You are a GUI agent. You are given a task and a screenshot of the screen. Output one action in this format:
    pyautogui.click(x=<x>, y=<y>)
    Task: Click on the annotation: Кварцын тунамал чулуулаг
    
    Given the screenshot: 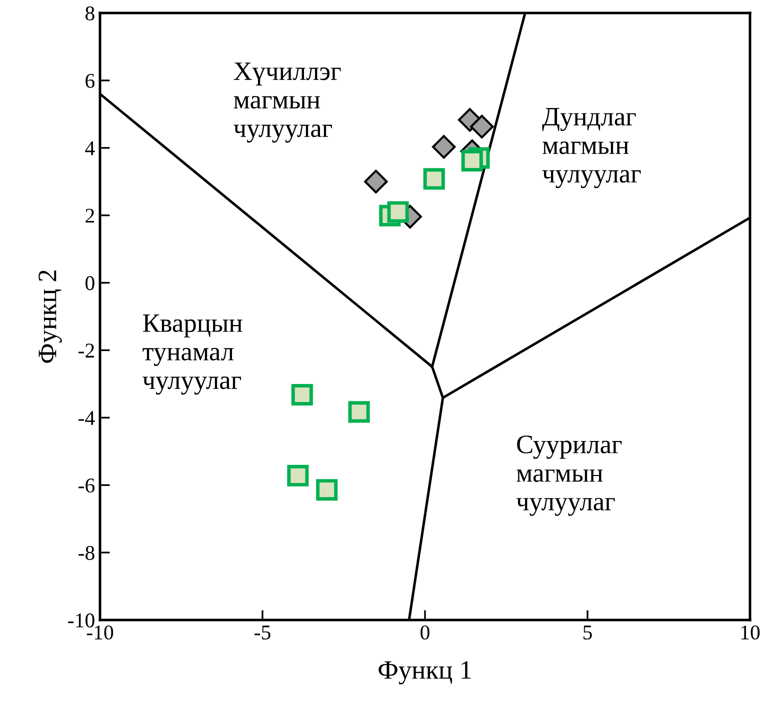 What is the action you would take?
    pyautogui.click(x=192, y=354)
    